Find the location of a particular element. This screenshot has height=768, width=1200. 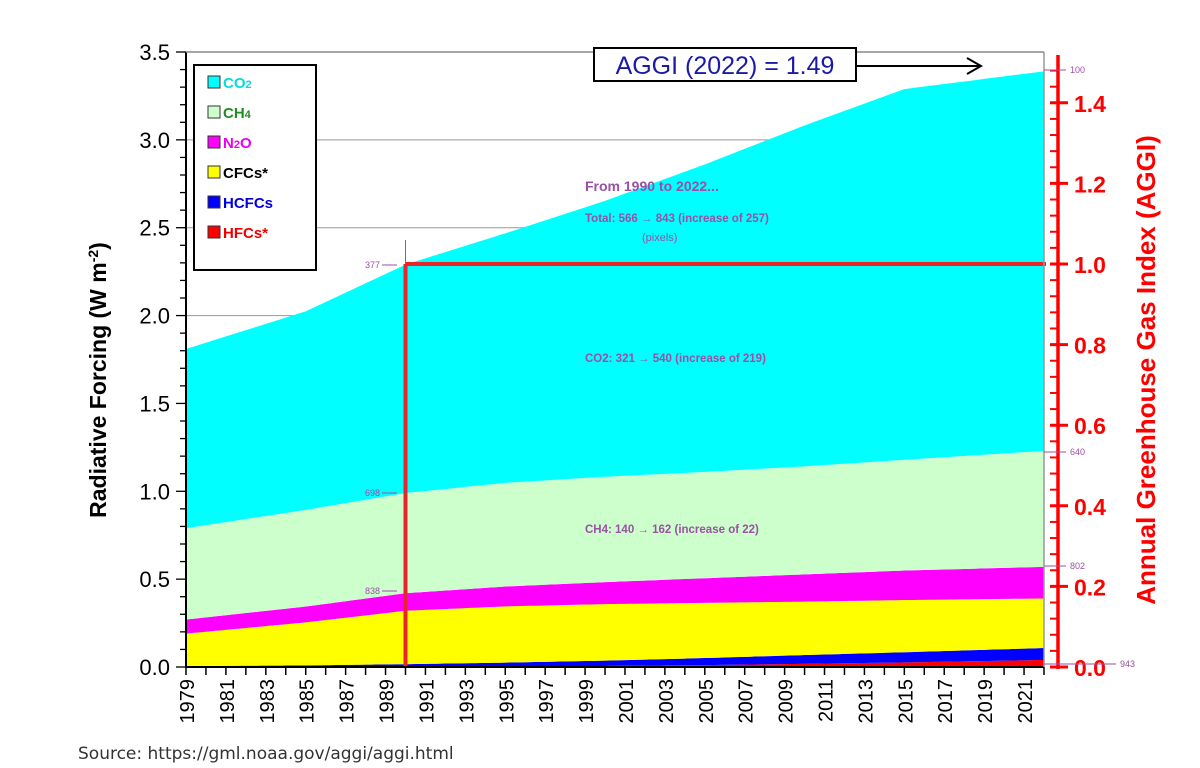

x-tick-label: 2015 is located at coordinates (906, 701).